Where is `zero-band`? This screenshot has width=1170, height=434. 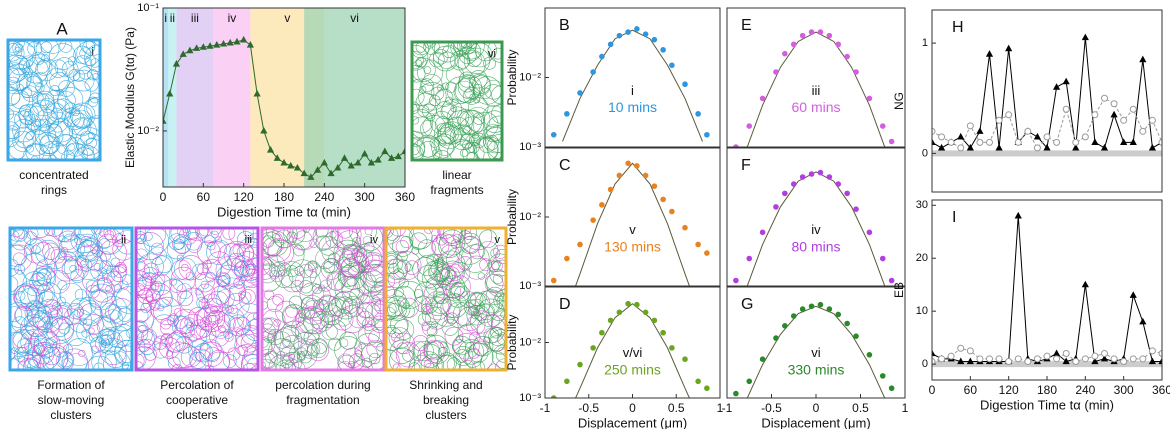 zero-band is located at coordinates (1047, 364).